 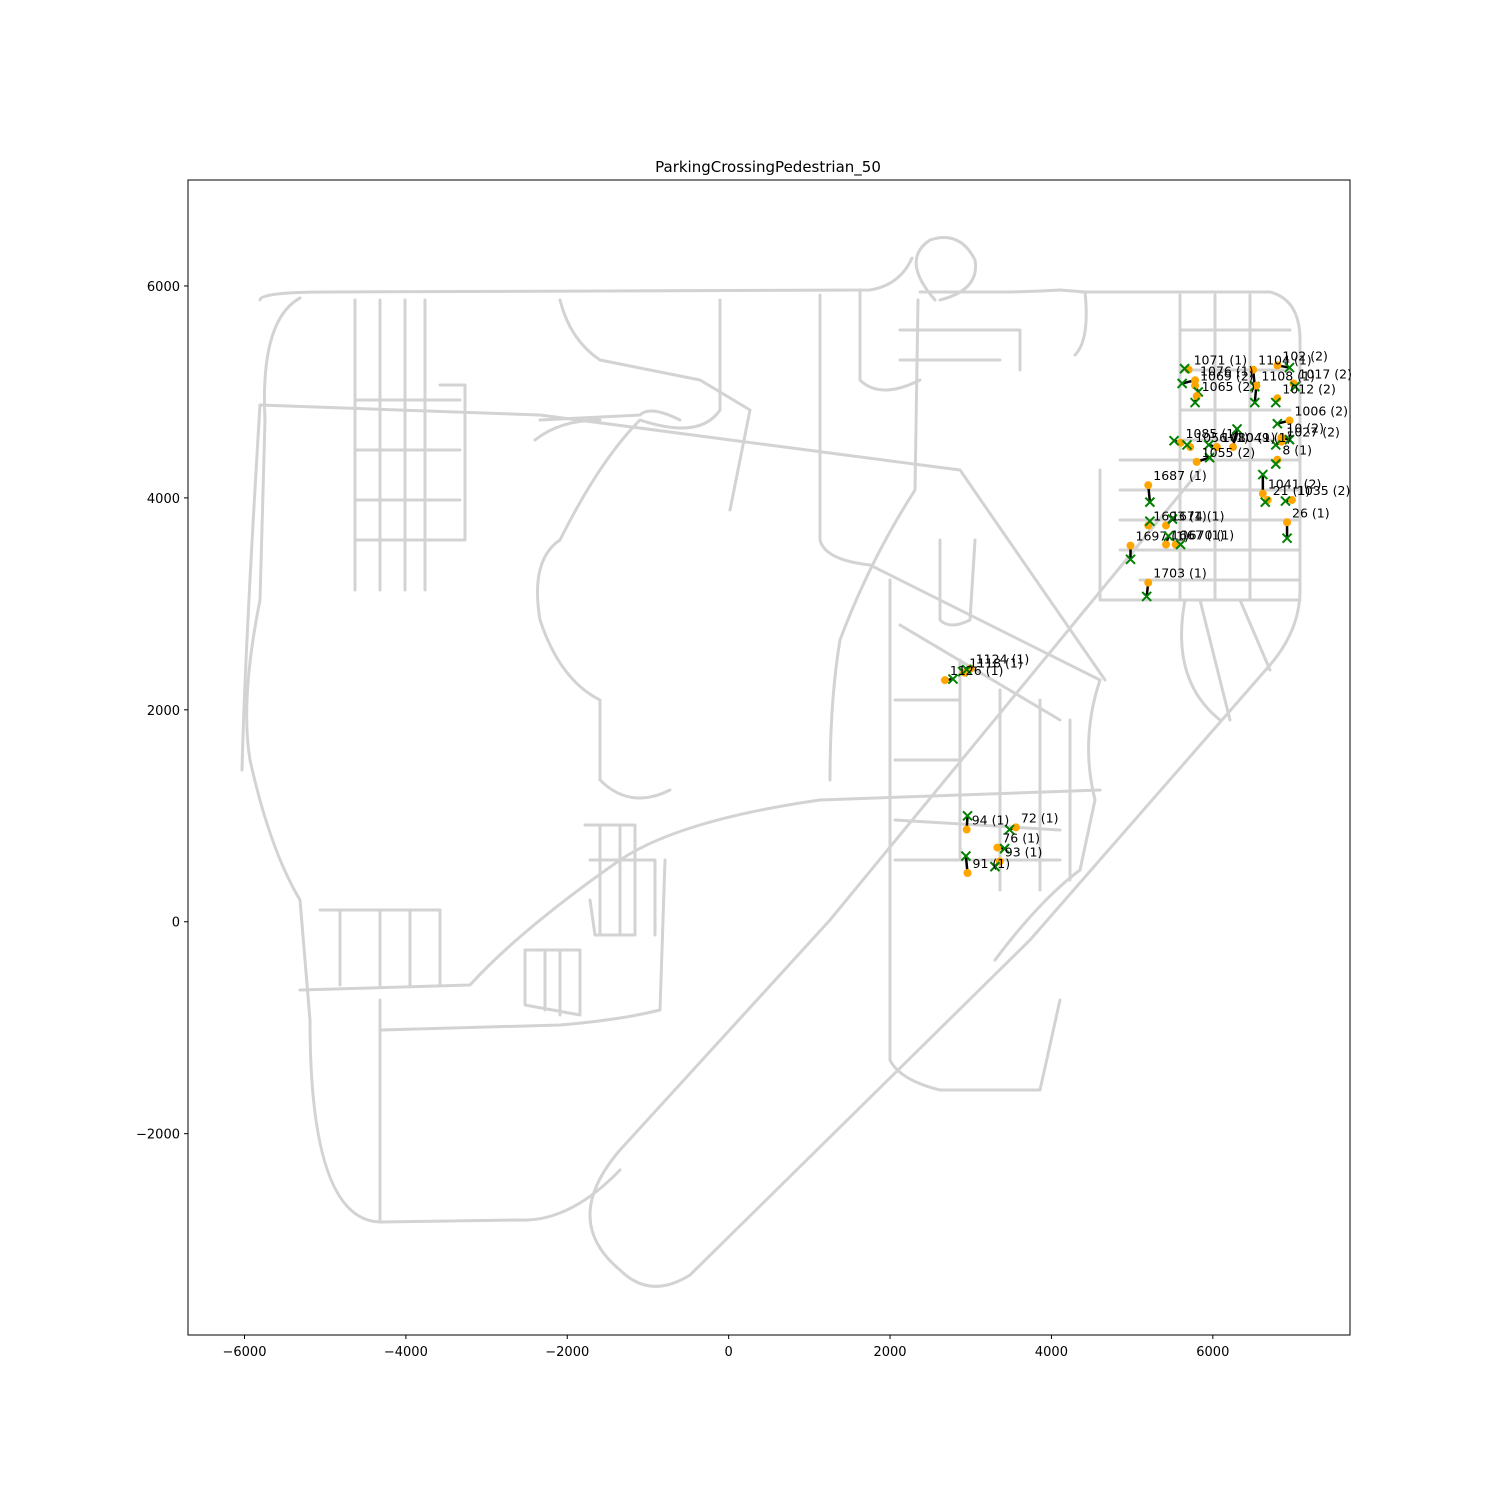 I want to click on scenario-point: 1670 (1), so click(x=1202, y=539).